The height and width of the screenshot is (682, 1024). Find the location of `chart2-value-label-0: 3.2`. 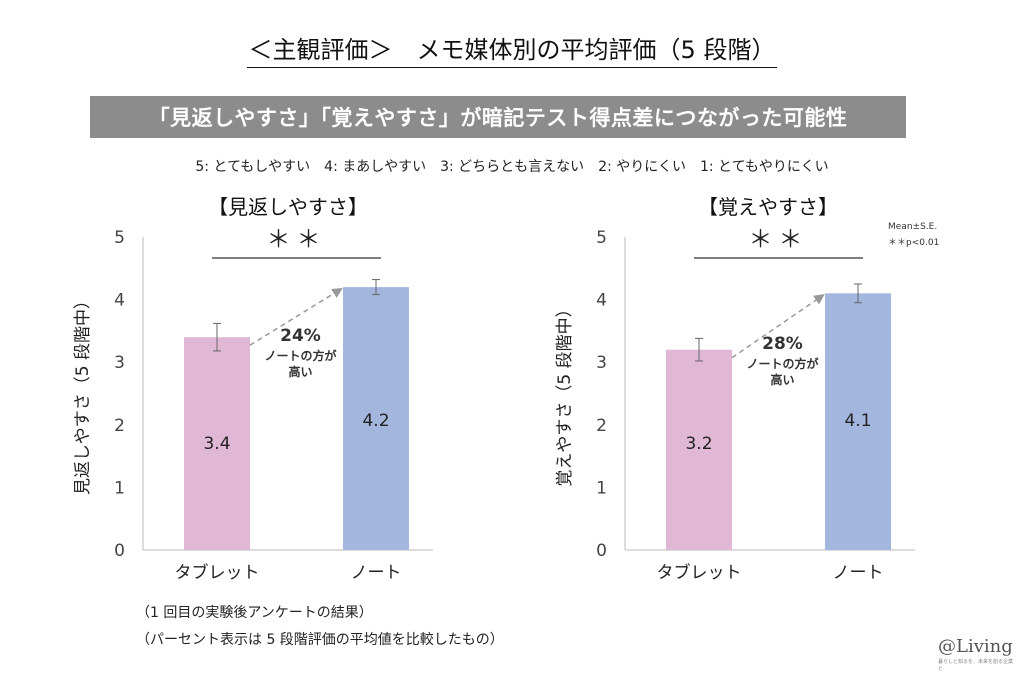

chart2-value-label-0: 3.2 is located at coordinates (698, 444).